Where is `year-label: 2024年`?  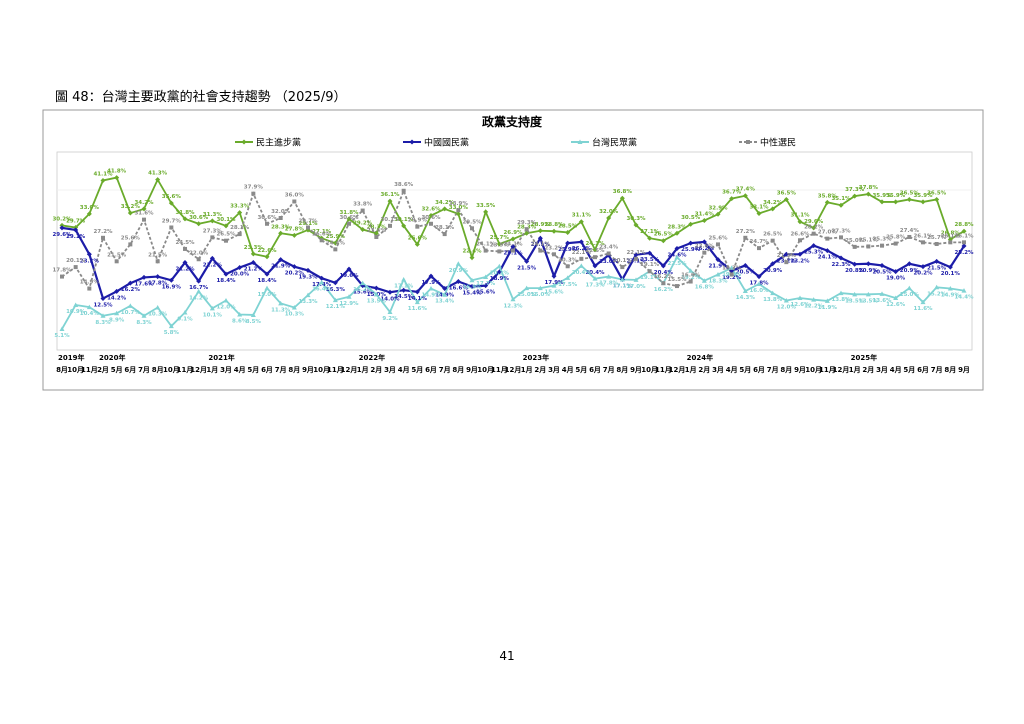 year-label: 2024年 is located at coordinates (700, 357).